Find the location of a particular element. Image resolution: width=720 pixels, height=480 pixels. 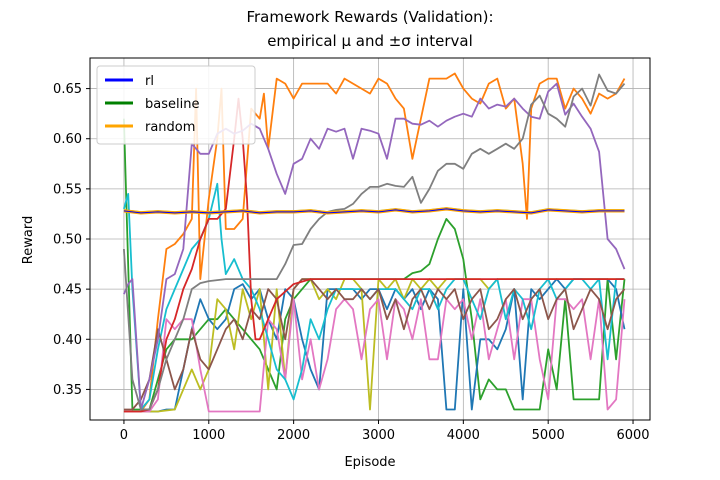

chart-title-line-1: Framework Rewards (Validation): is located at coordinates (369, 17).